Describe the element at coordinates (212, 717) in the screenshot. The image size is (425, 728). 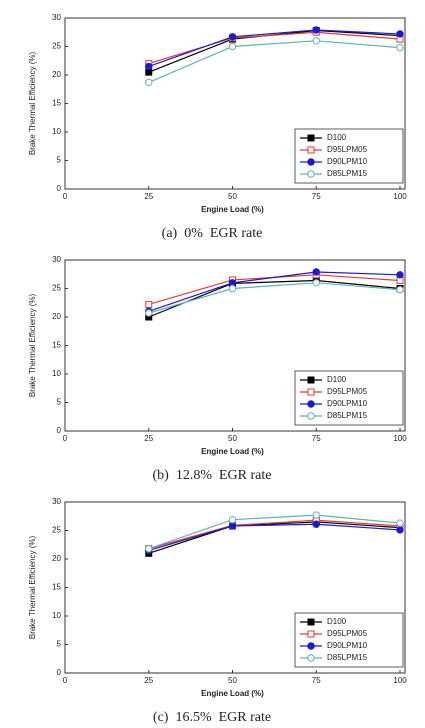
I see `caption: (c) 16.5% EGR rate` at that location.